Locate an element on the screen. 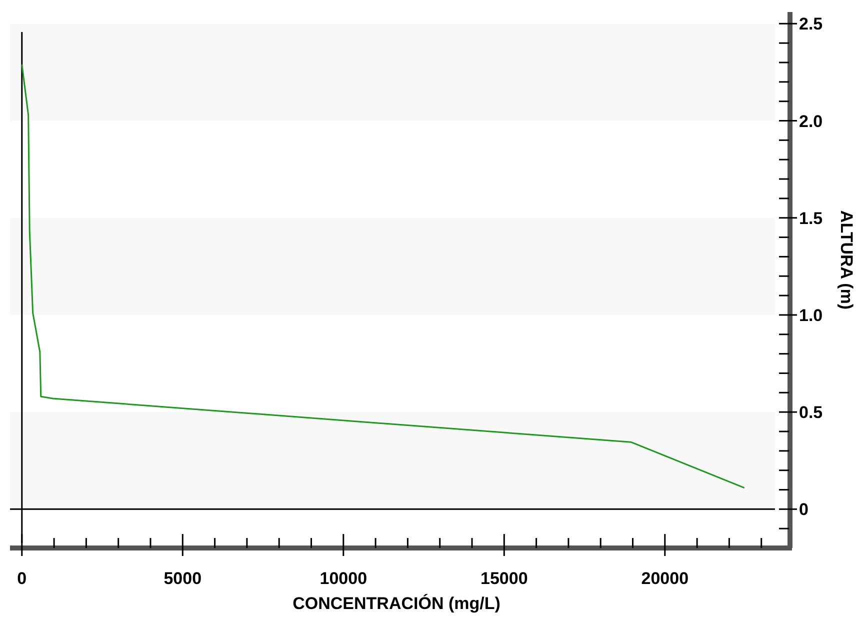 The width and height of the screenshot is (858, 619). y-tick-label: 2.5 is located at coordinates (811, 24).